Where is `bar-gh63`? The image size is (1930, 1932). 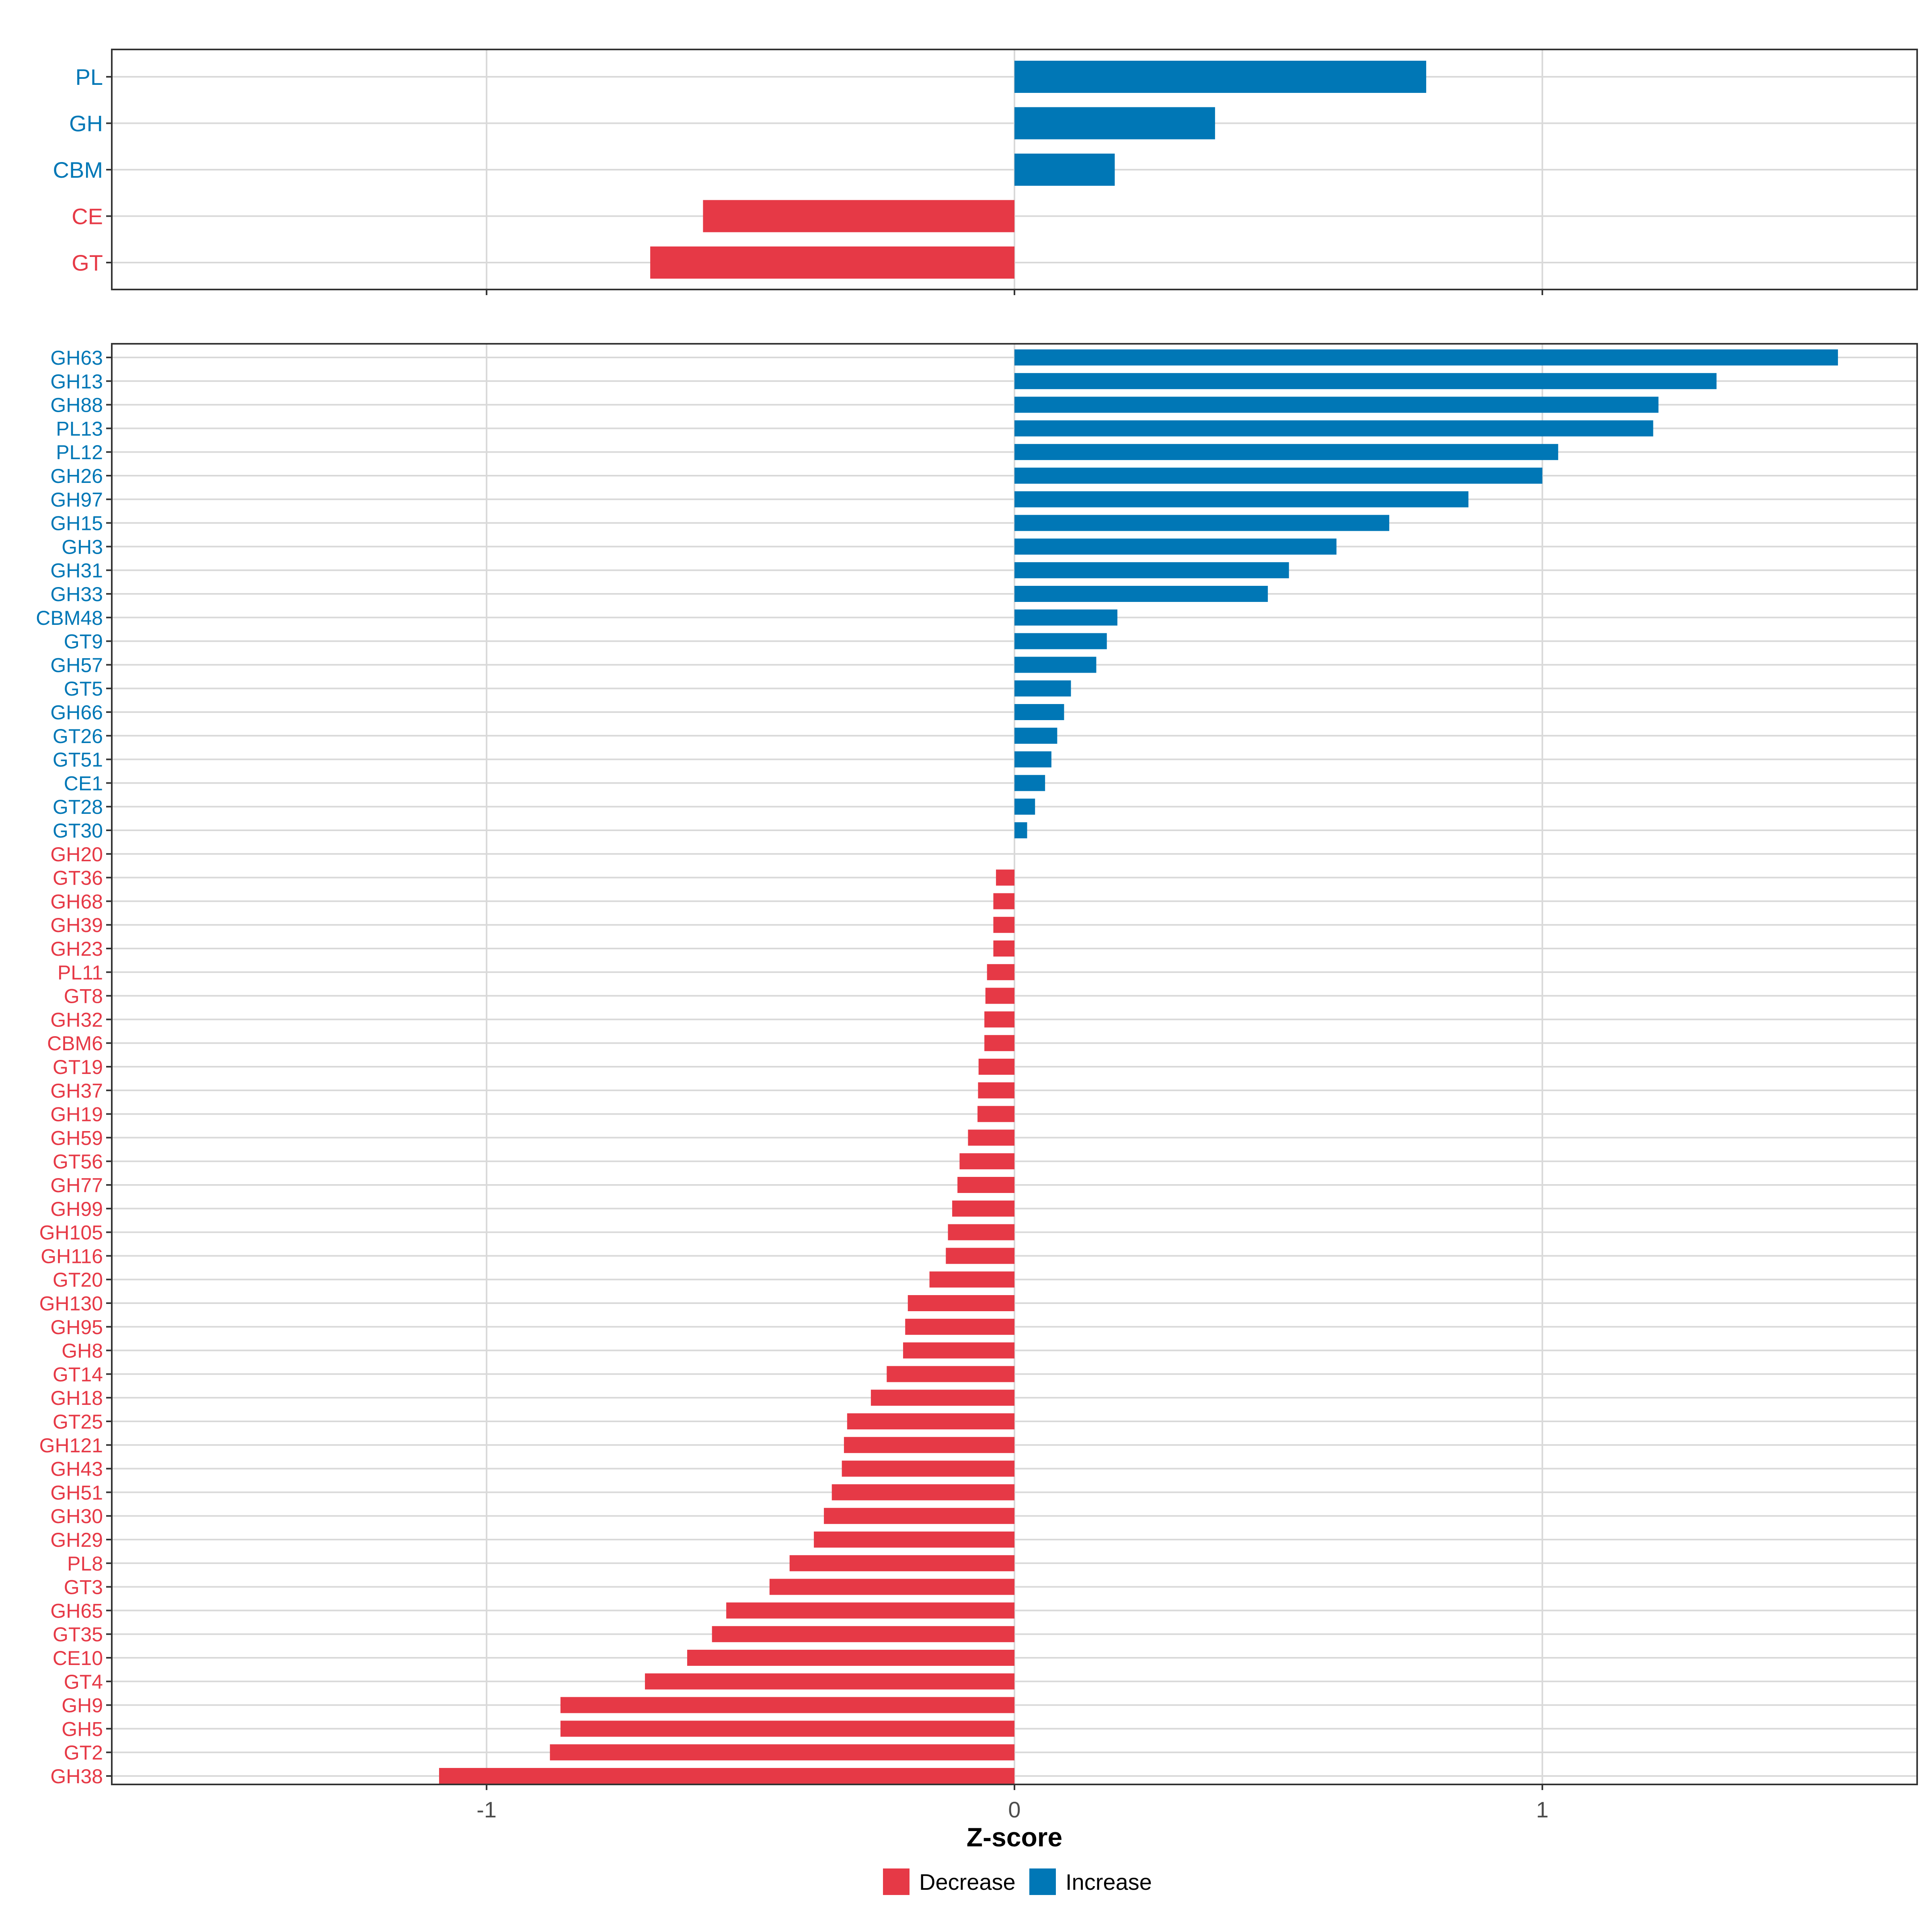
bar-gh63 is located at coordinates (1426, 357).